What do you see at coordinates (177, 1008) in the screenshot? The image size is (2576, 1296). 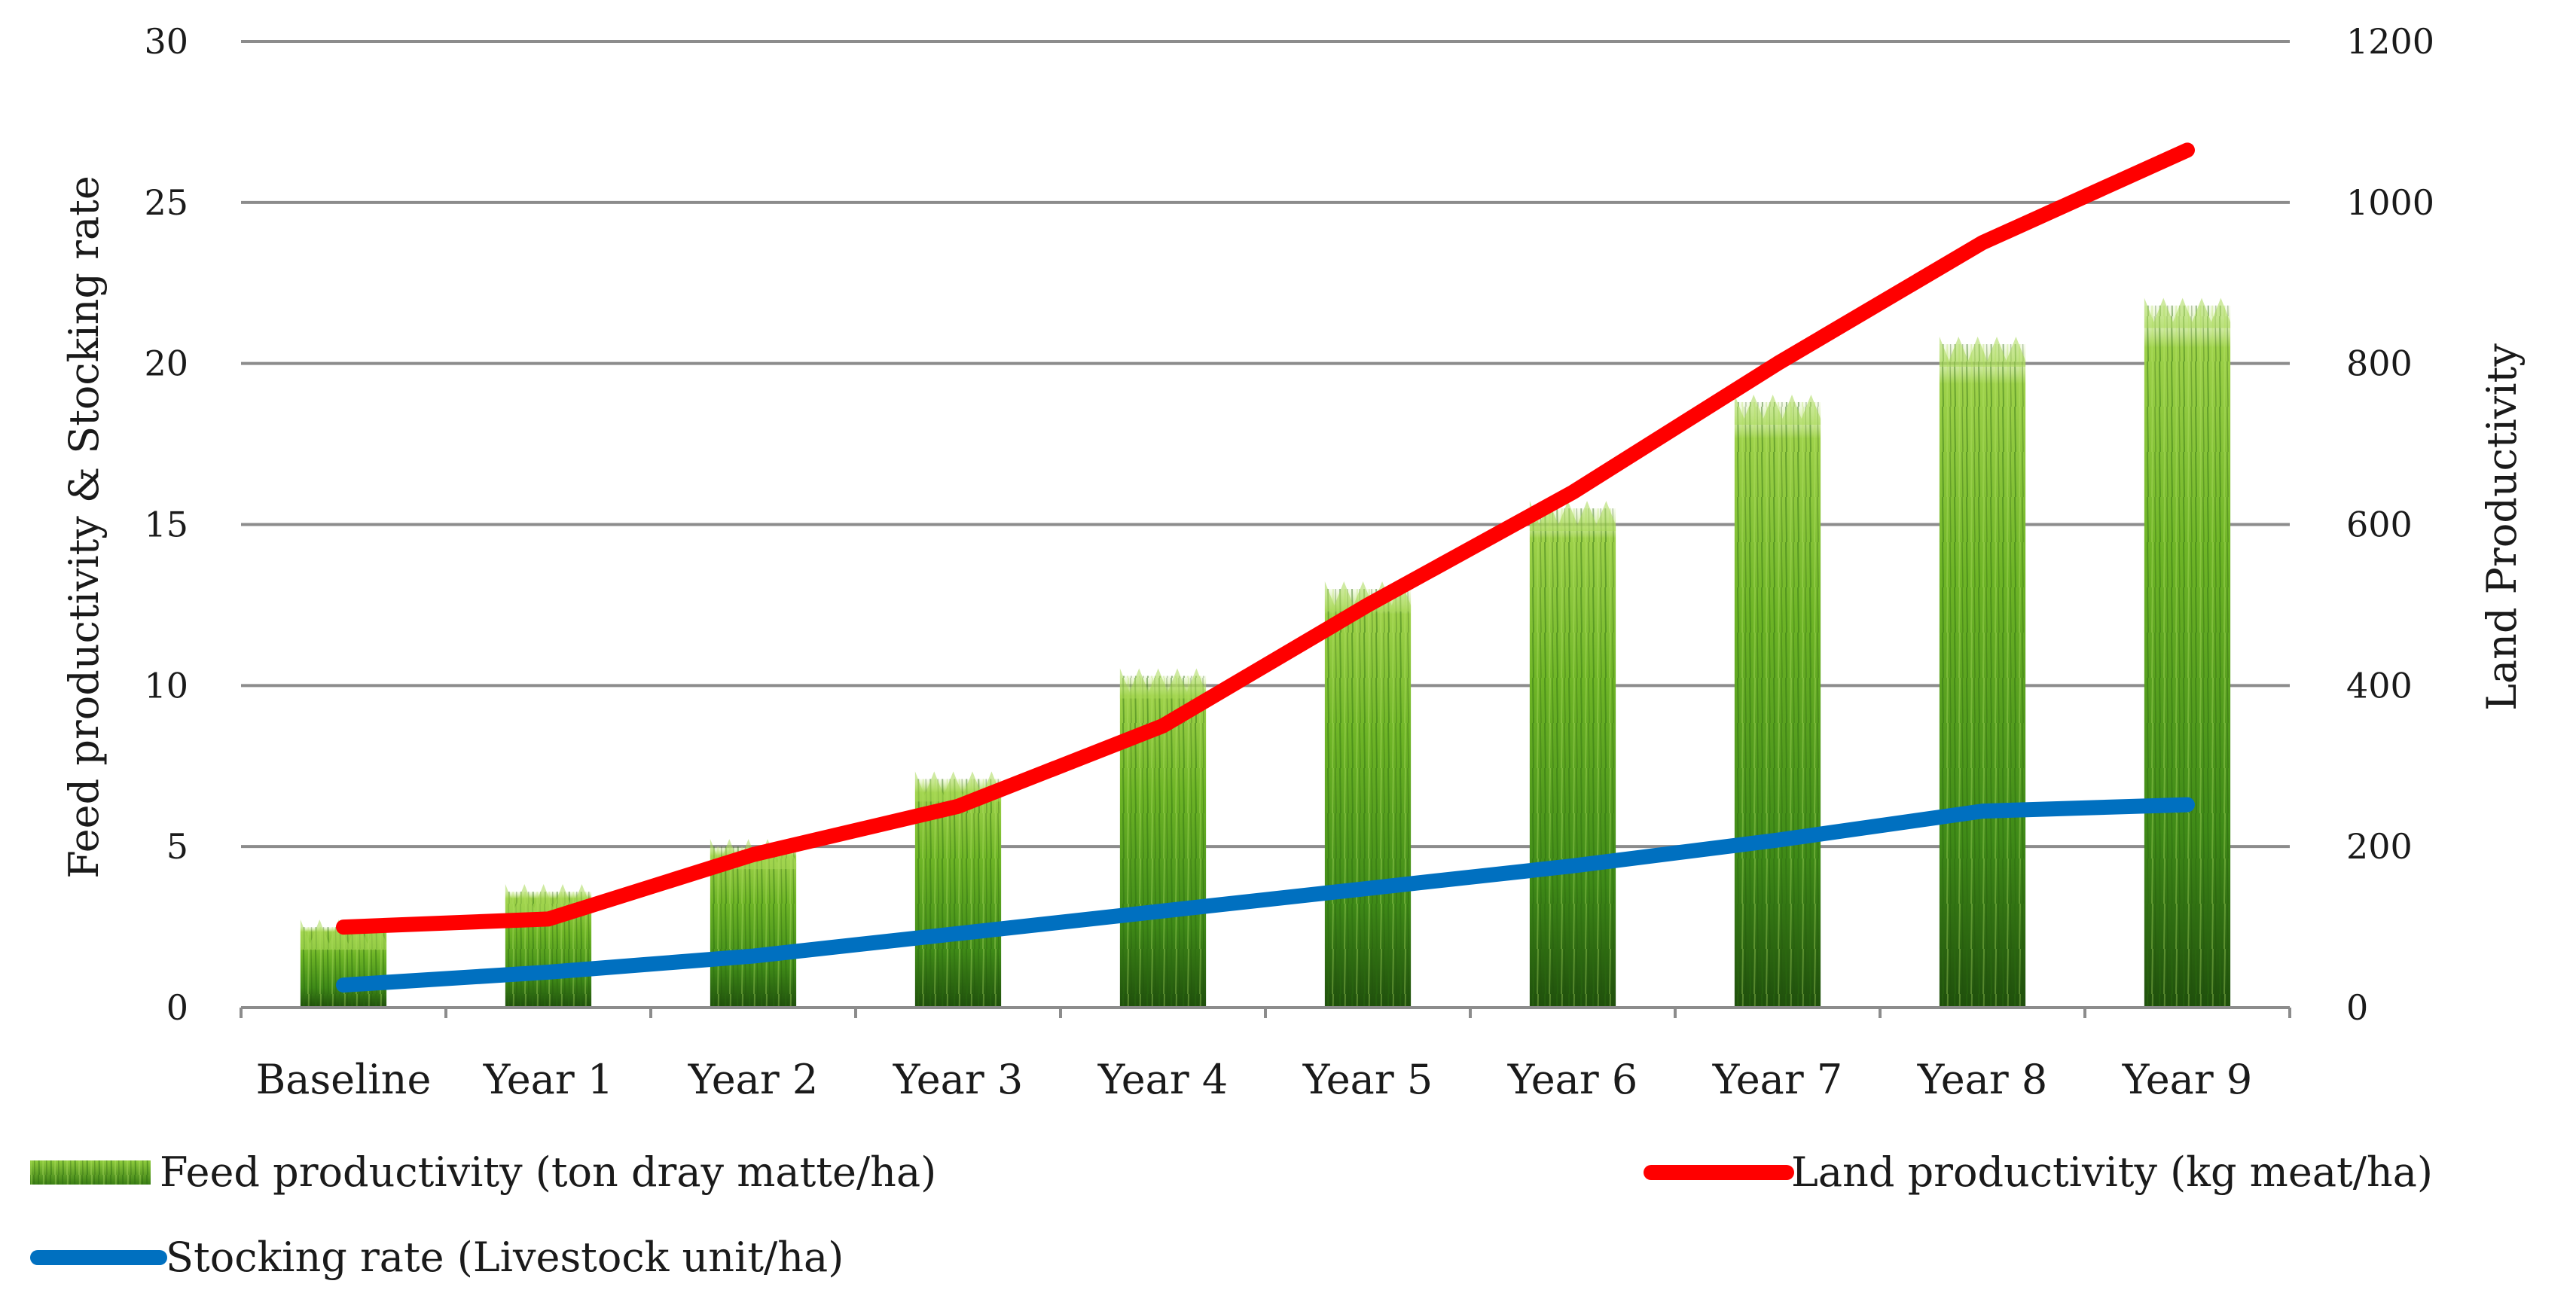 I see `left-tick-label: 0` at bounding box center [177, 1008].